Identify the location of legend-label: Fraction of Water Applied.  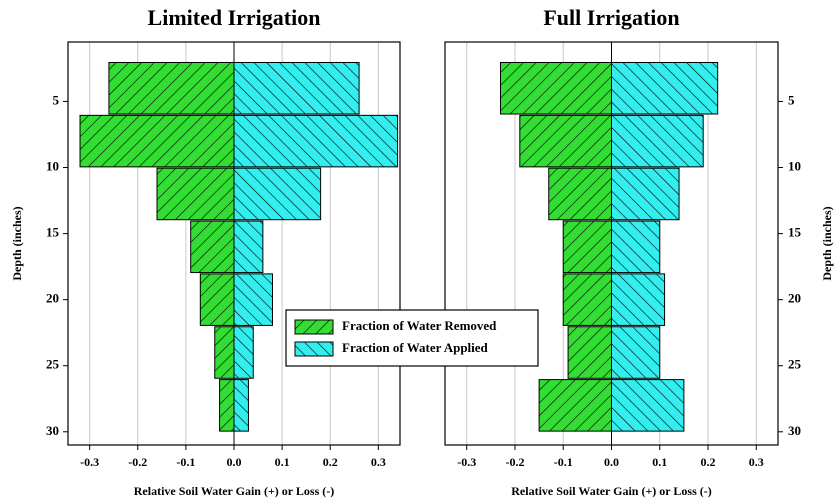
(415, 347).